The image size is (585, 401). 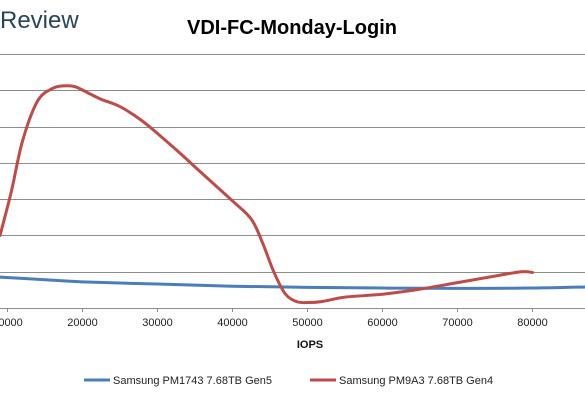 I want to click on x-tick-label: 80000, so click(x=532, y=323).